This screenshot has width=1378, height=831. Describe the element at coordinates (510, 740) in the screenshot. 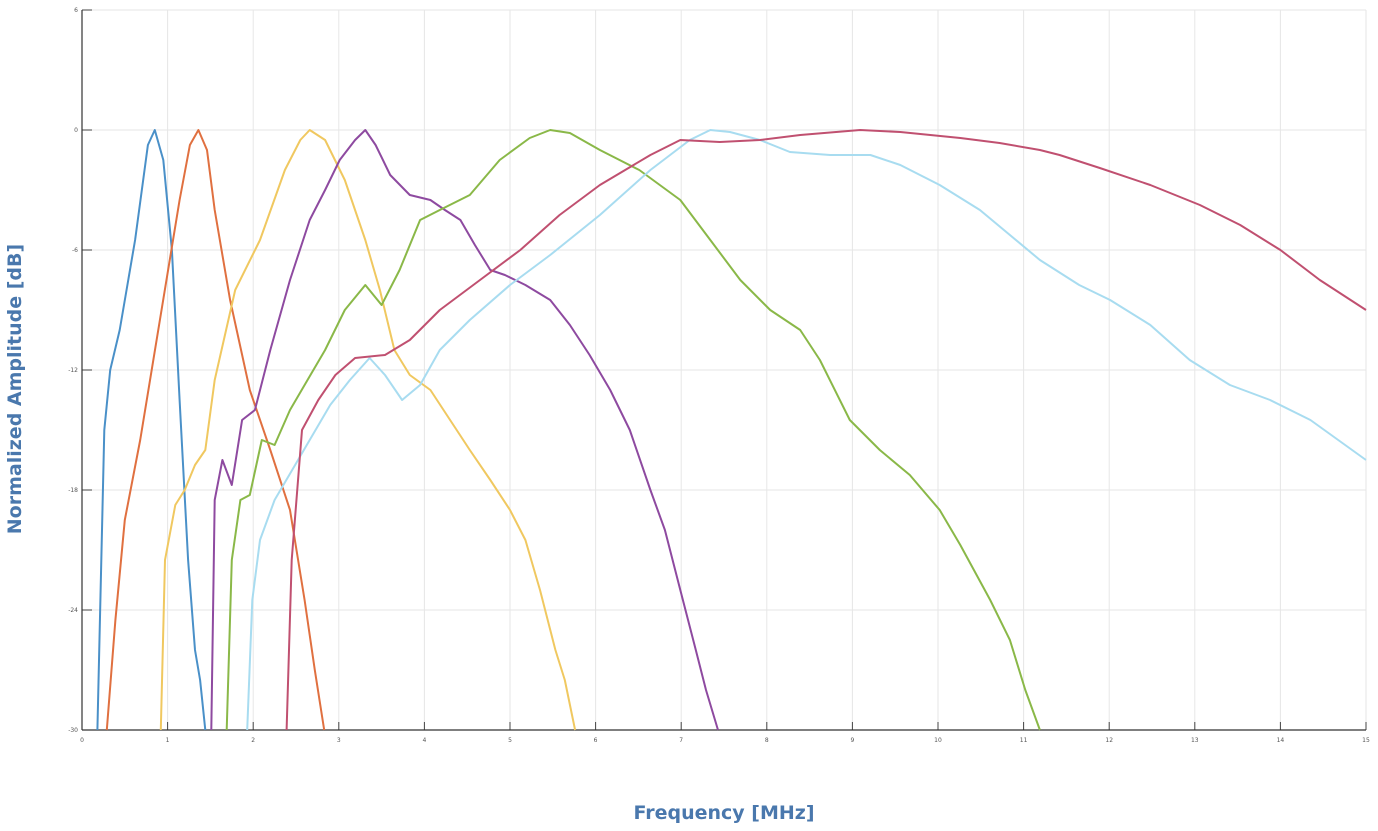

I see `x-tick-label: 5` at that location.